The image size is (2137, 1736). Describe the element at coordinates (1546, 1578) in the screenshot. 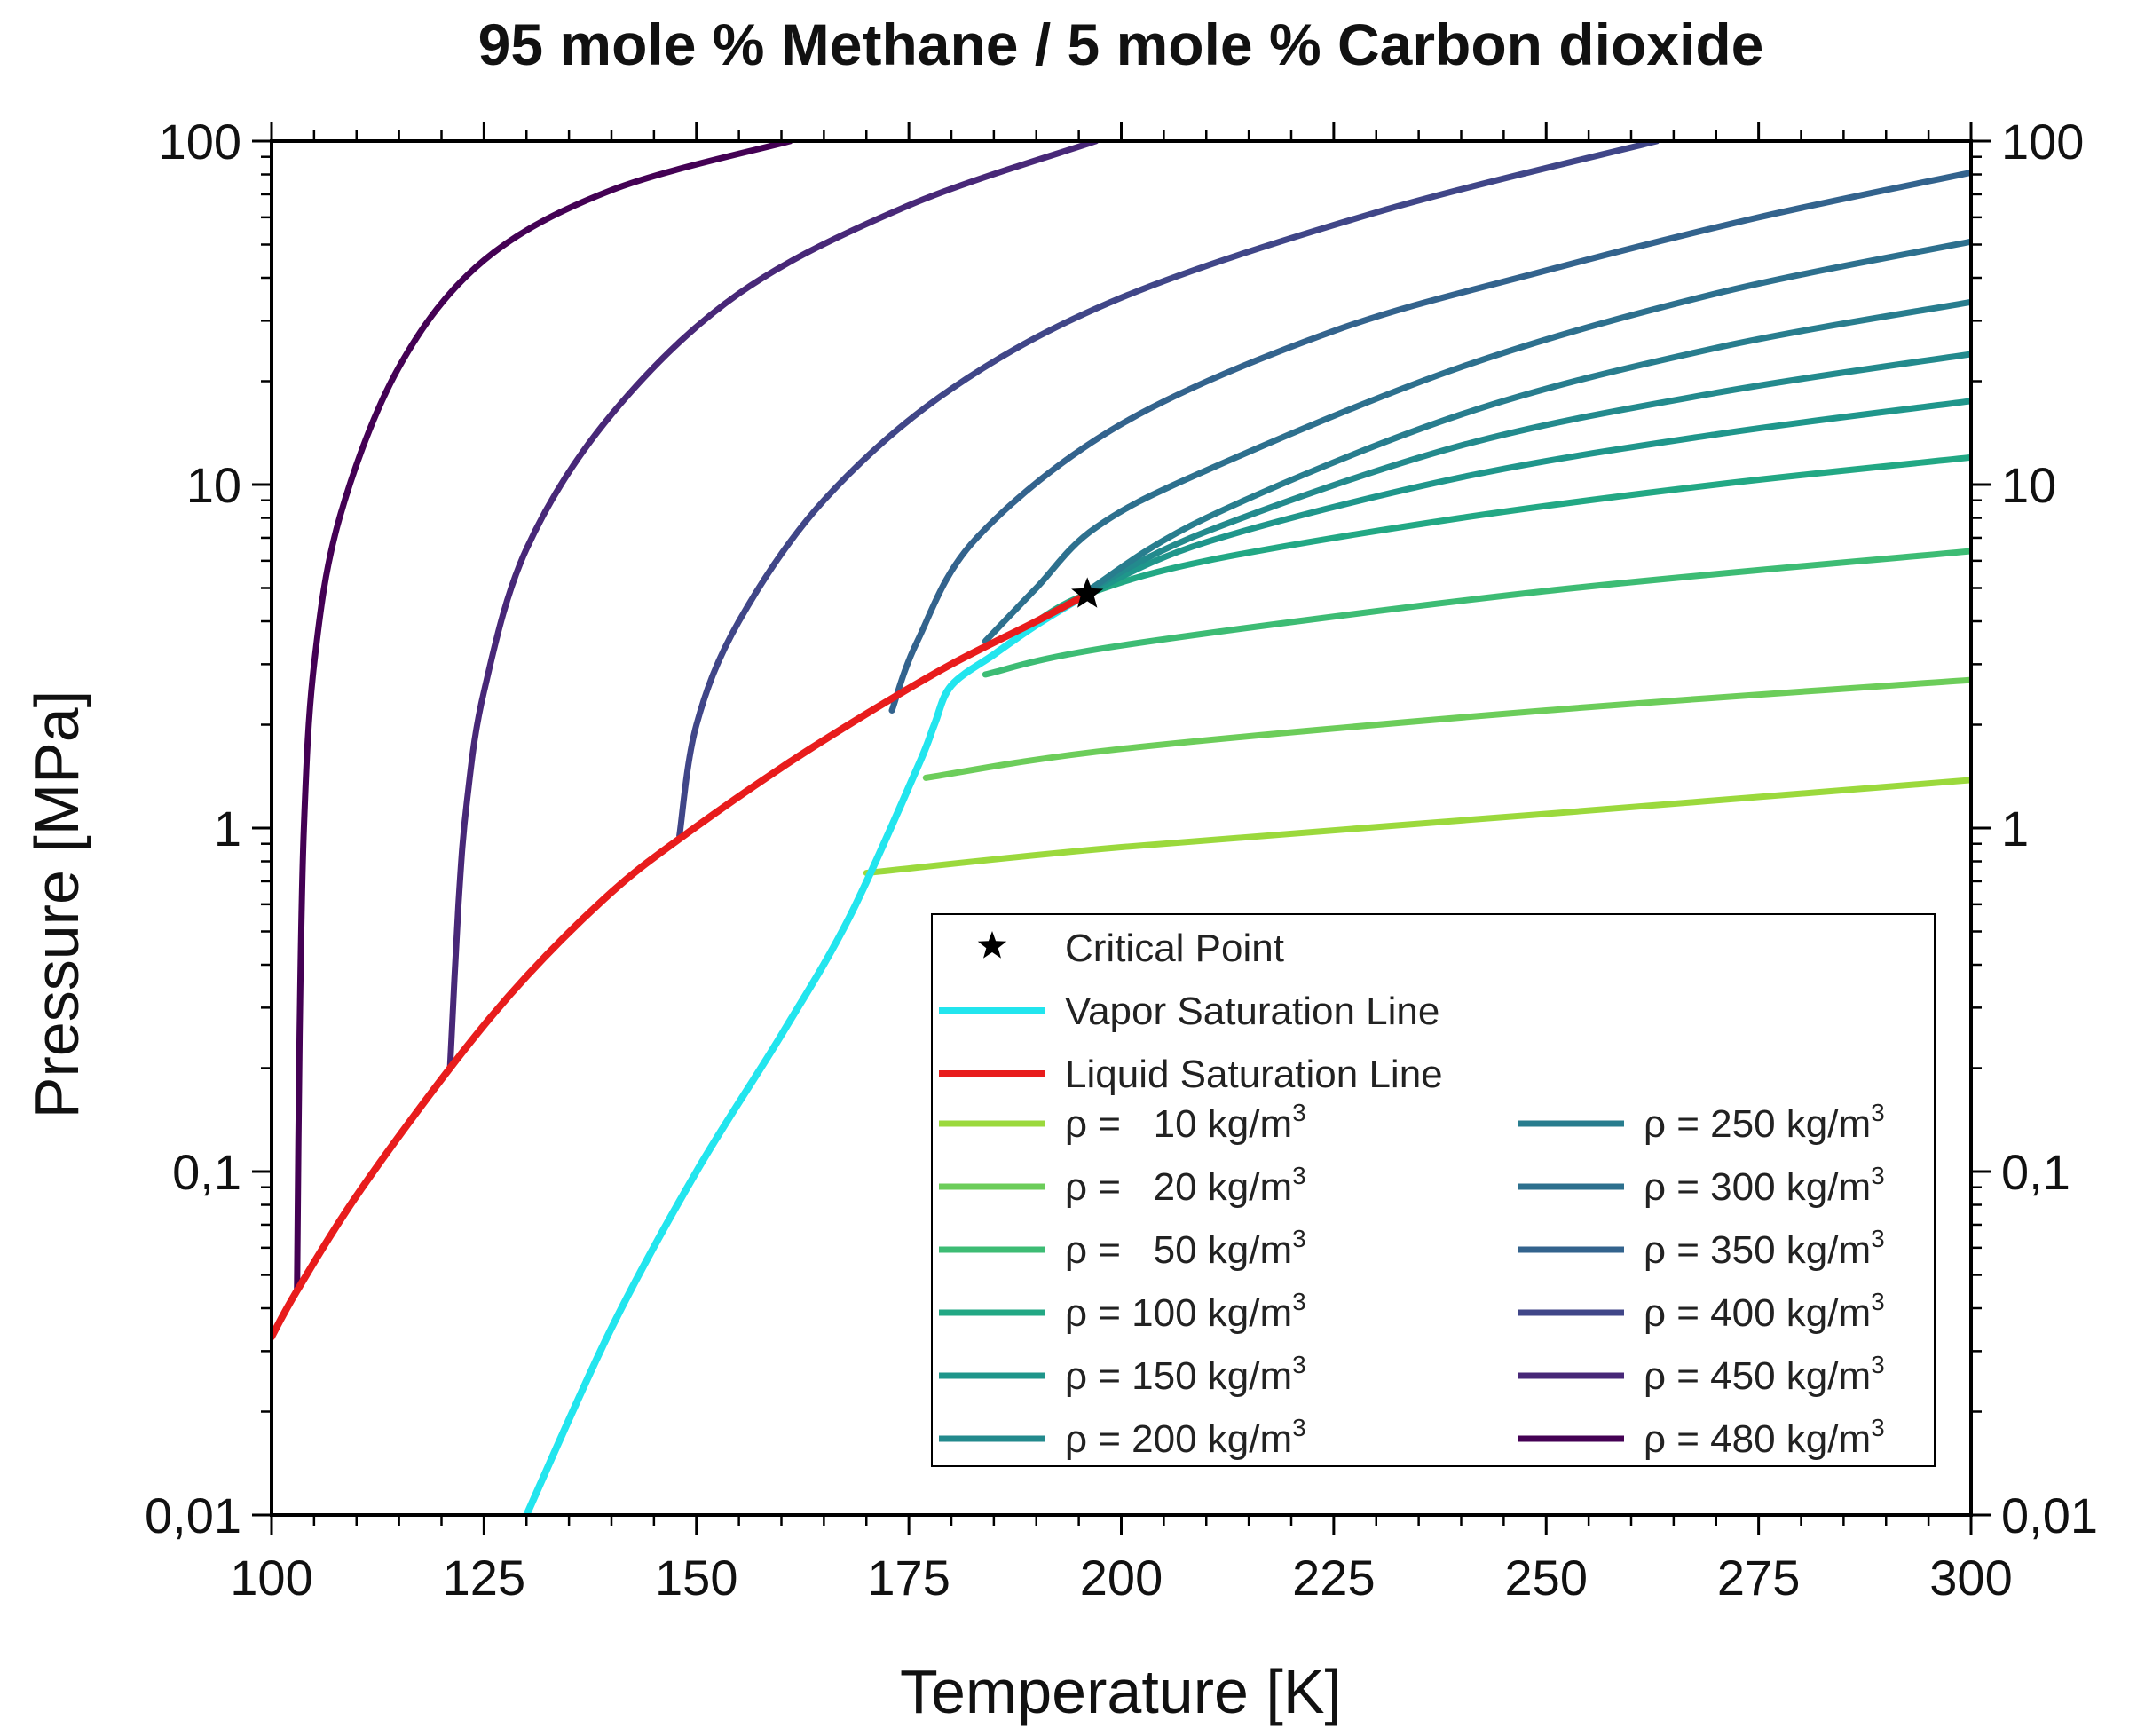

I see `x-tick-label: 250` at that location.